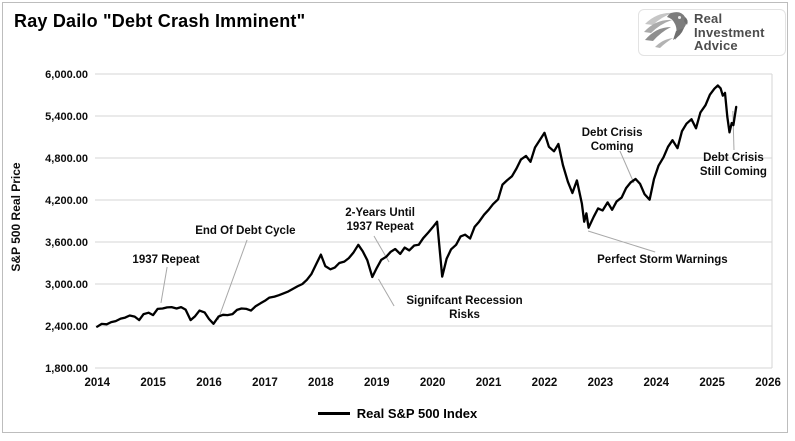 The width and height of the screenshot is (795, 441). What do you see at coordinates (380, 220) in the screenshot?
I see `annotation-2-years-until-1937-repeat: 2-Years Until 1937 Repeat` at bounding box center [380, 220].